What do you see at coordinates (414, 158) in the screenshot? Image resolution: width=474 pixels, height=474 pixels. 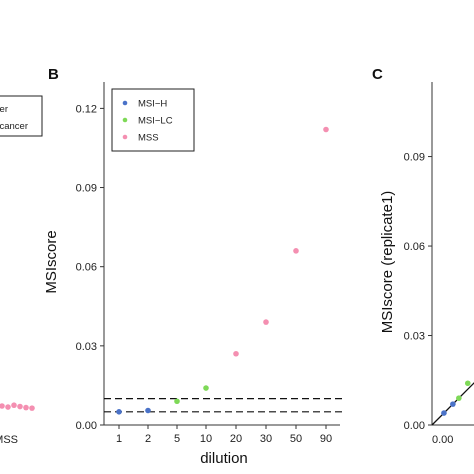 I see `panel-c-y-tick-label: 0.09` at bounding box center [414, 158].